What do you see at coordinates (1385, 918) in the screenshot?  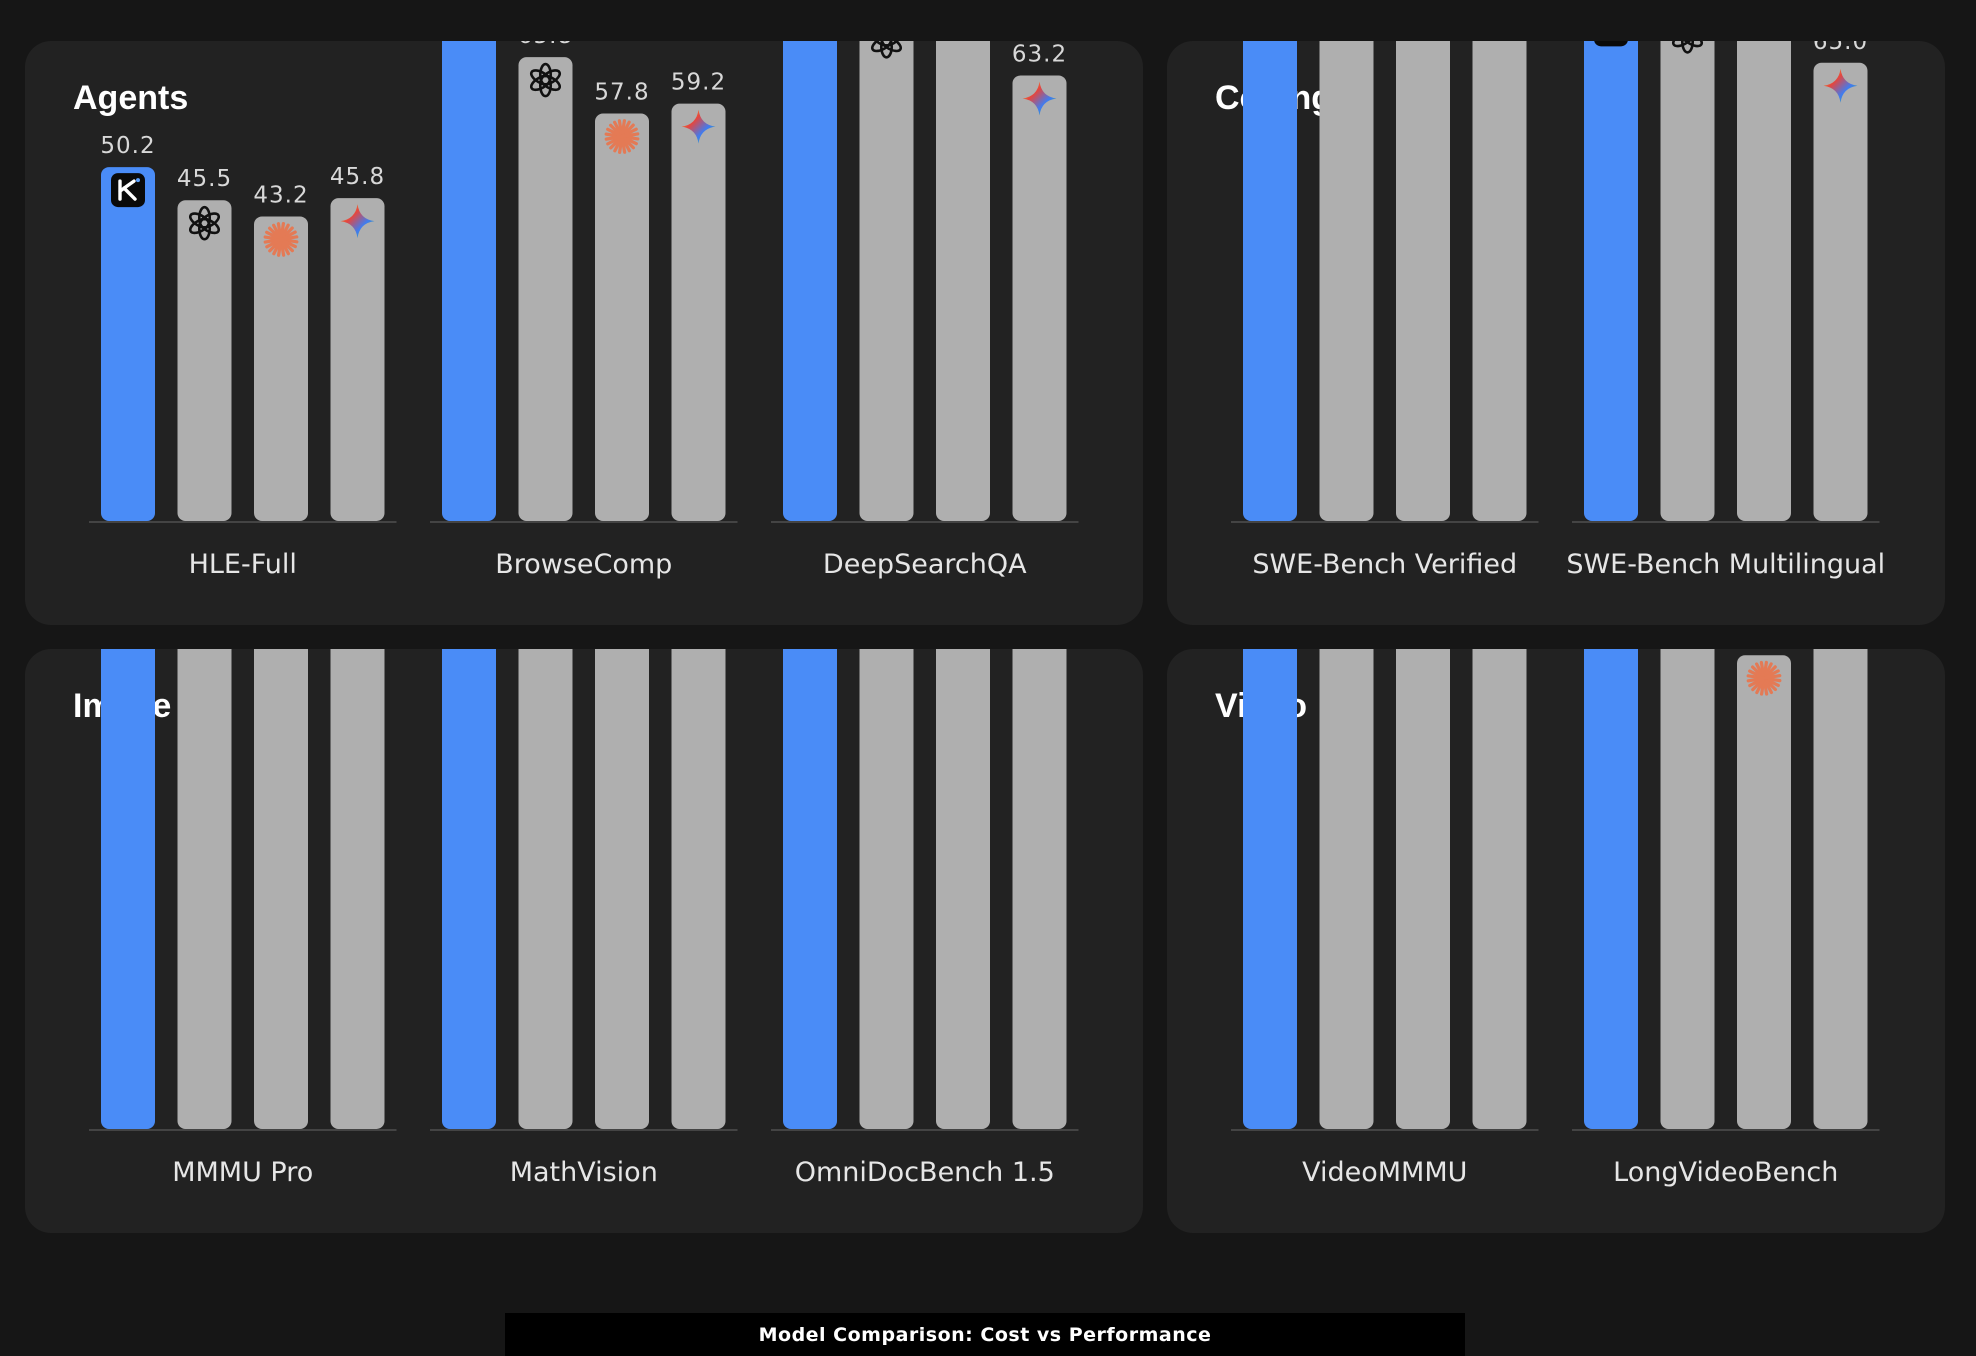 I see `bar-group: 86.685.984.487.6VideoMMMU` at bounding box center [1385, 918].